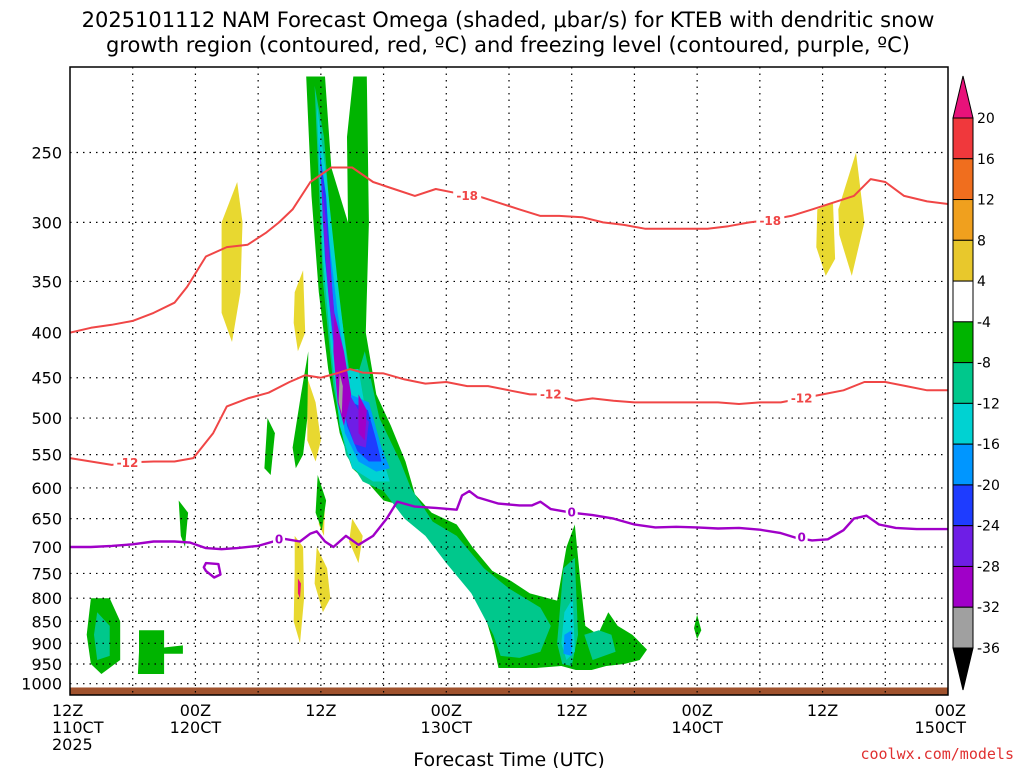 This screenshot has width=1024, height=768. What do you see at coordinates (46, 152) in the screenshot?
I see `y-tick-250: 250` at bounding box center [46, 152].